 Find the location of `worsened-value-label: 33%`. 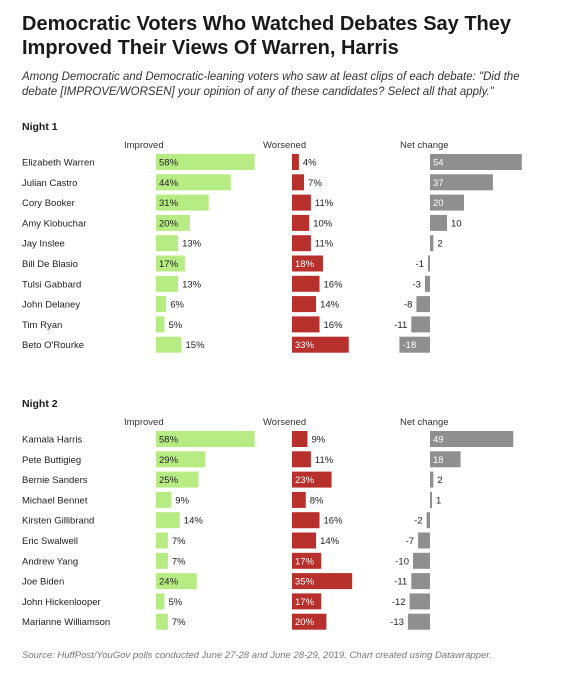

worsened-value-label: 33% is located at coordinates (305, 345).